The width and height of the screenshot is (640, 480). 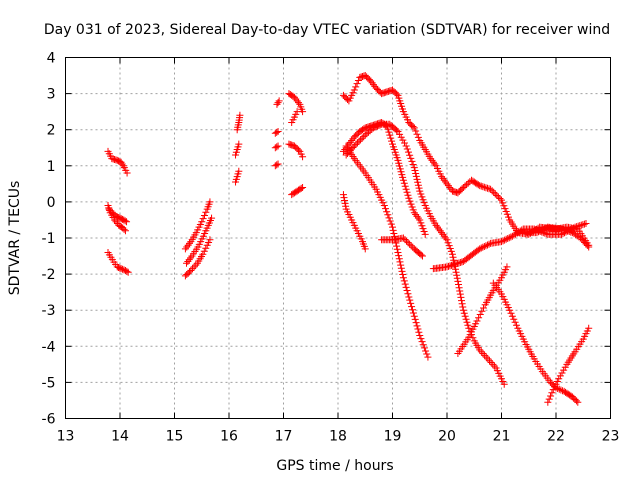 I want to click on x-tick-label: 19, so click(x=393, y=437).